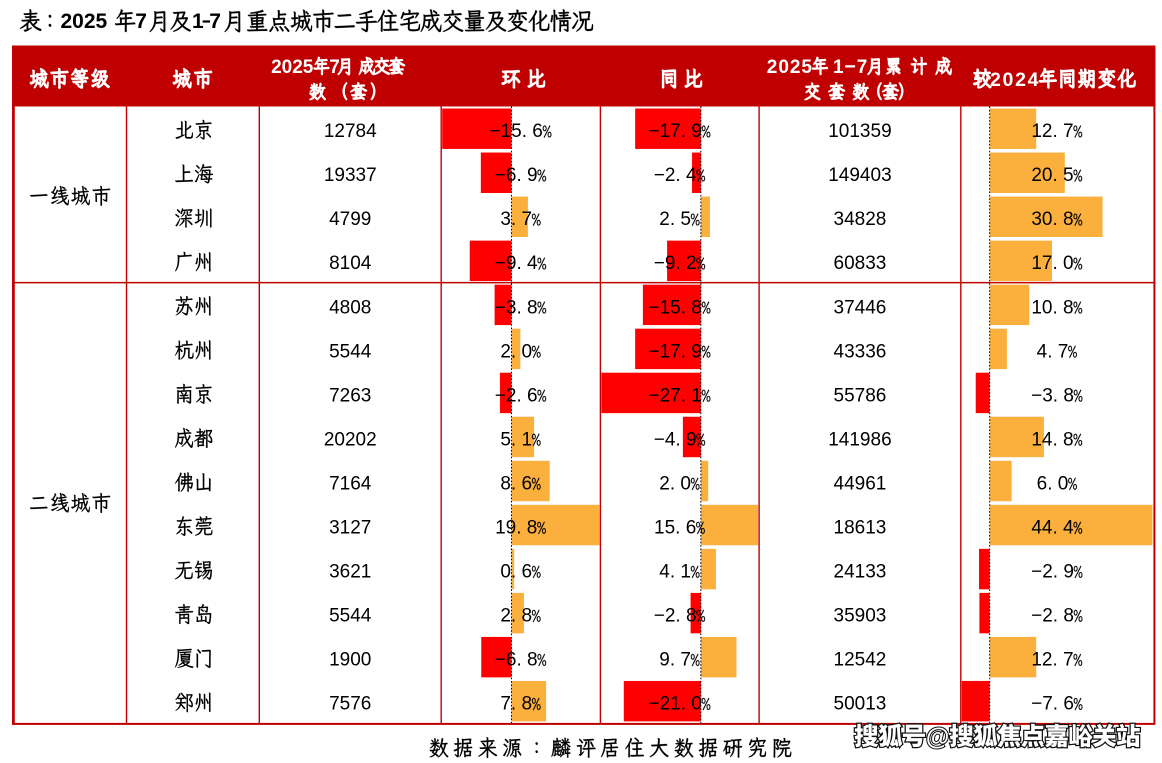 The height and width of the screenshot is (763, 1162). What do you see at coordinates (516, 175) in the screenshot?
I see `svg-text: −6. 9` at bounding box center [516, 175].